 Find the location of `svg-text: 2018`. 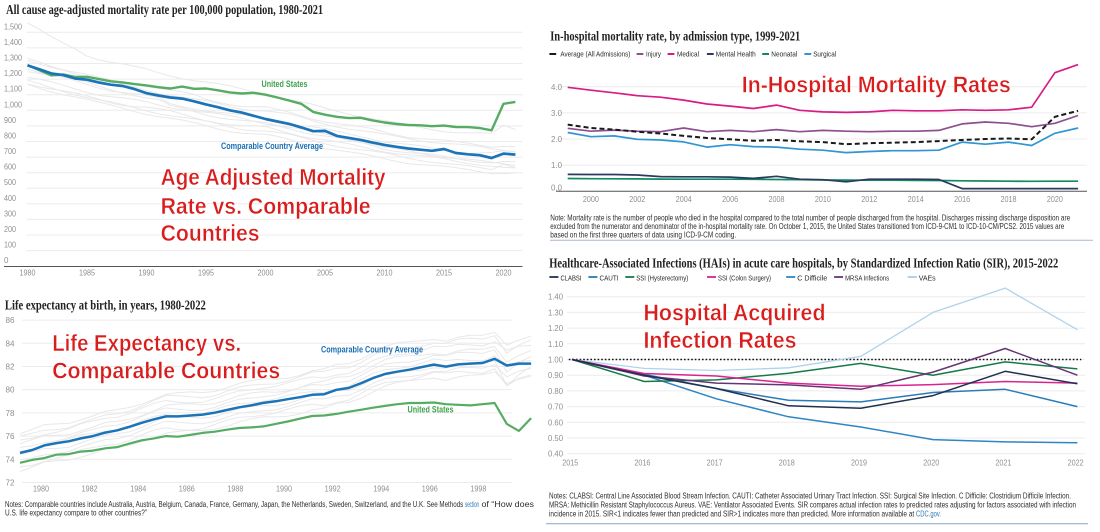

svg-text: 2018 is located at coordinates (787, 462).